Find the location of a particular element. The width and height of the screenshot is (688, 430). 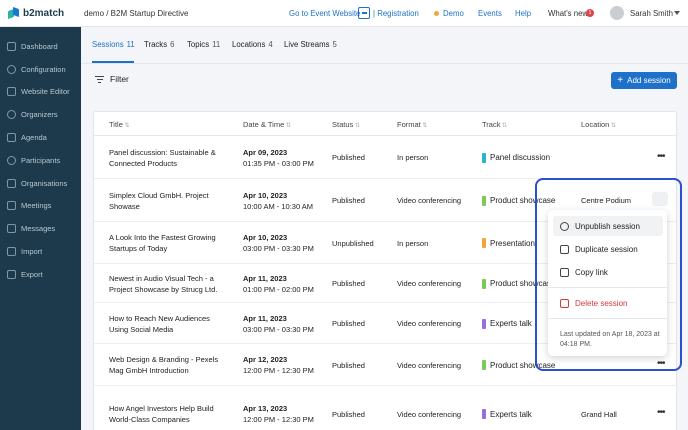

tab-live-streams: Live Streams 5 is located at coordinates (310, 44).